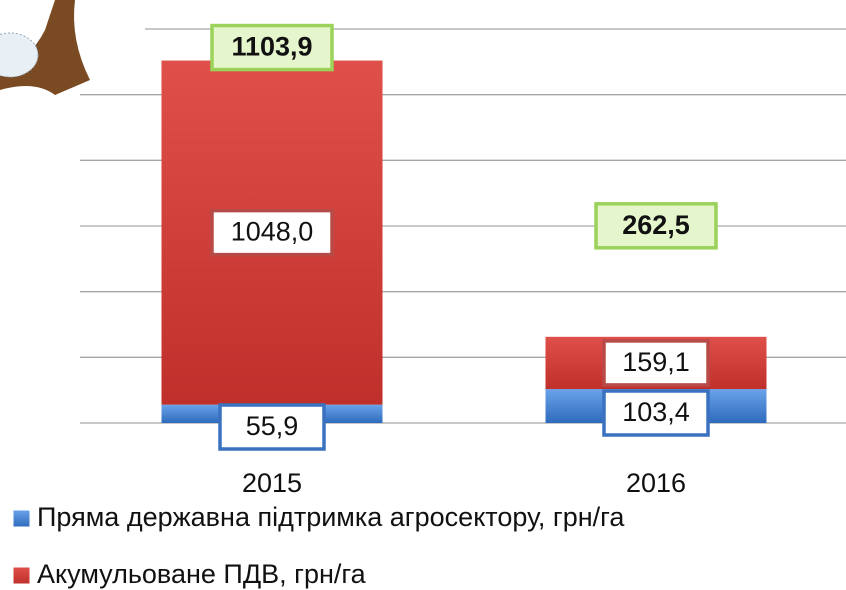  Describe the element at coordinates (45, 47) in the screenshot. I see `tree-decoration` at that location.